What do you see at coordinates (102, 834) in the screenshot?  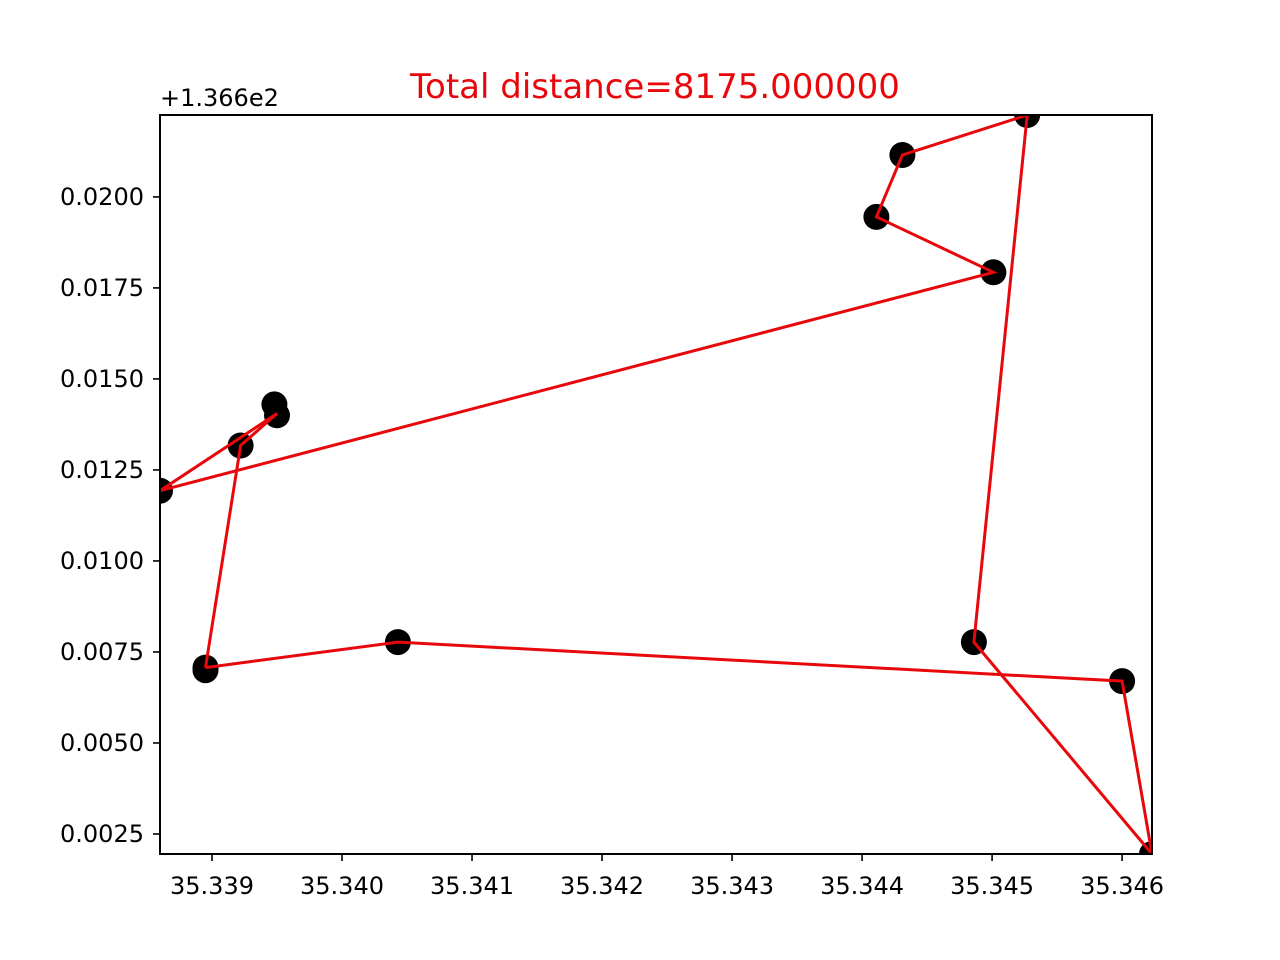 I see `y-tick-label: 0.0025` at bounding box center [102, 834].